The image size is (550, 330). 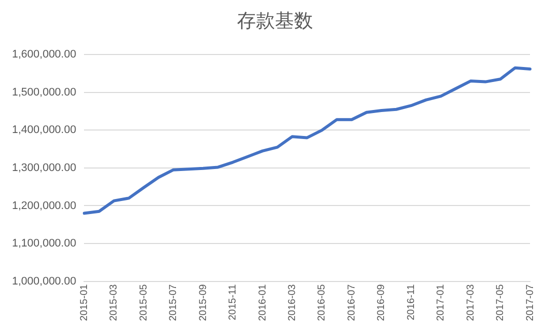 I want to click on y-tick-label: 1,500,000.00, so click(x=44, y=92).